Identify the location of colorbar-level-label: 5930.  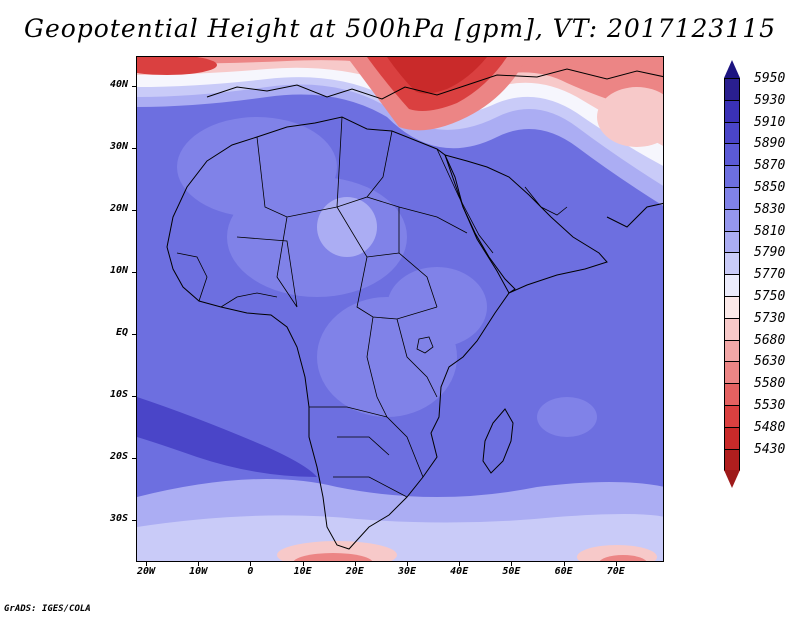
(770, 100).